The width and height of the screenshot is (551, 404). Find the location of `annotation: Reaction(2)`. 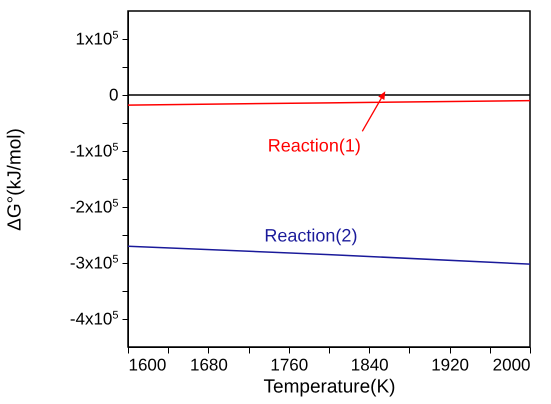

annotation: Reaction(2) is located at coordinates (311, 235).